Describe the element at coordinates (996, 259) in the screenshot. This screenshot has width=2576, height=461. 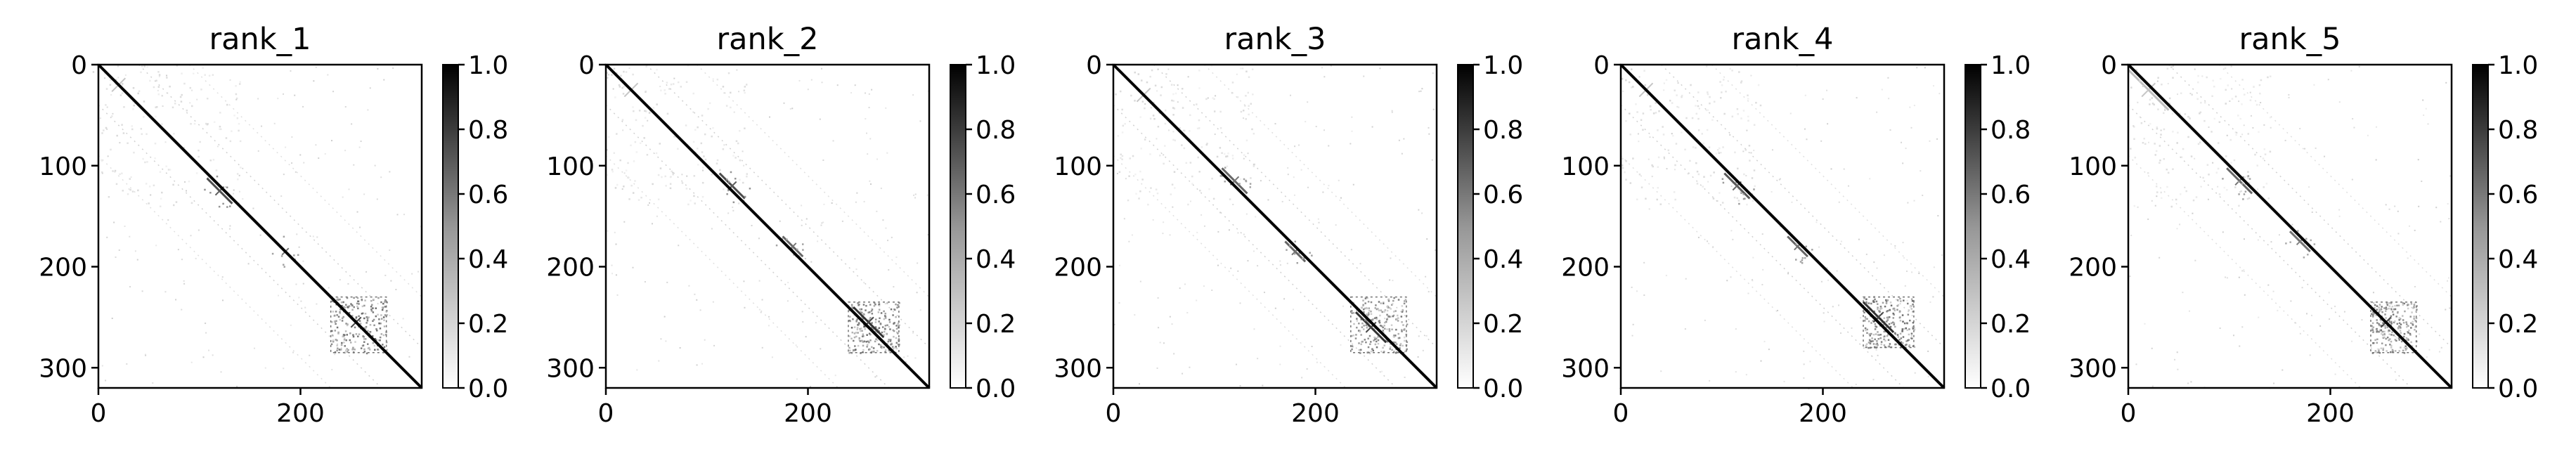
I see `colorbar-tick-label: 0.4` at that location.